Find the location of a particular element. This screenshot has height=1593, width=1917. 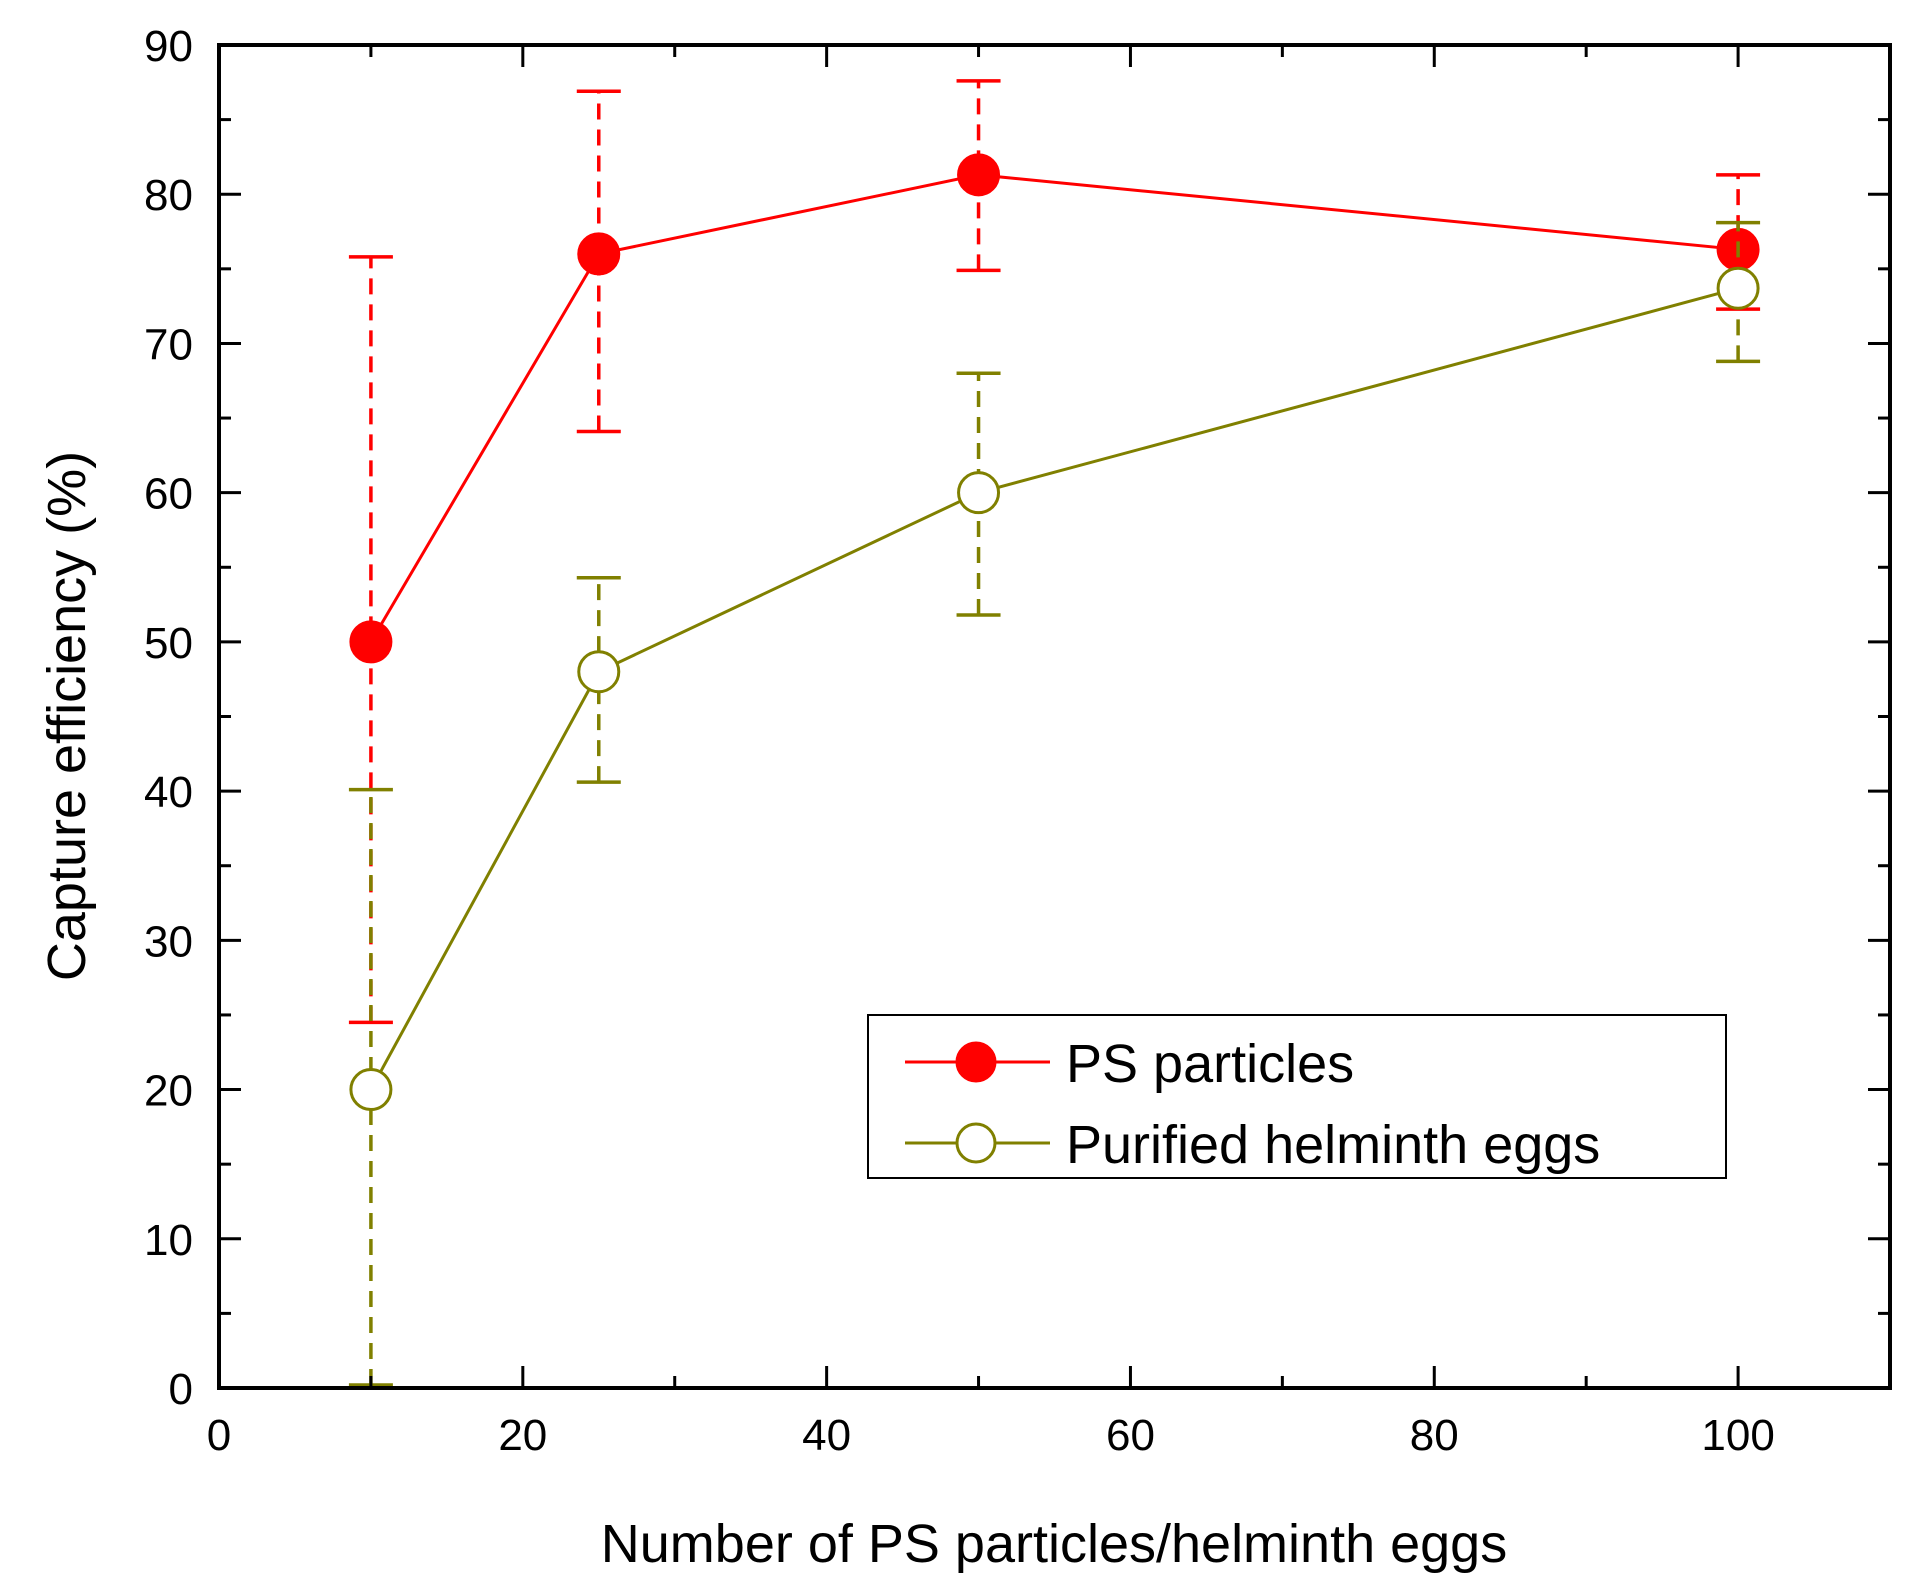

x-tick-label: 0 is located at coordinates (219, 1435).